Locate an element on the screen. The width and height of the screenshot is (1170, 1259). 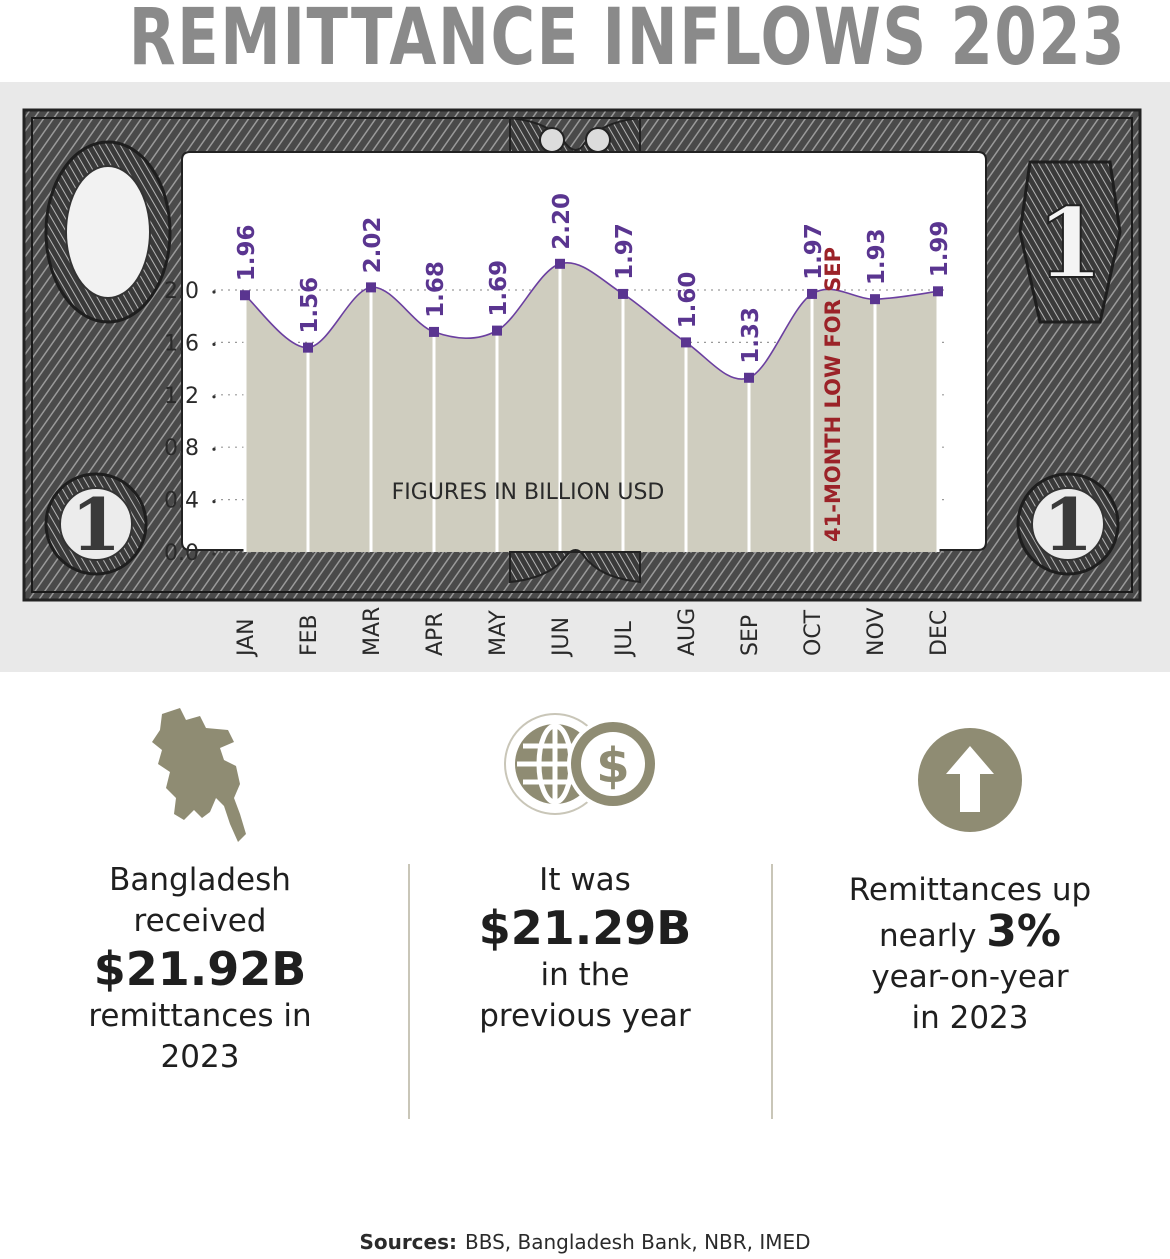
data-label: 1.60 is located at coordinates (688, 300).